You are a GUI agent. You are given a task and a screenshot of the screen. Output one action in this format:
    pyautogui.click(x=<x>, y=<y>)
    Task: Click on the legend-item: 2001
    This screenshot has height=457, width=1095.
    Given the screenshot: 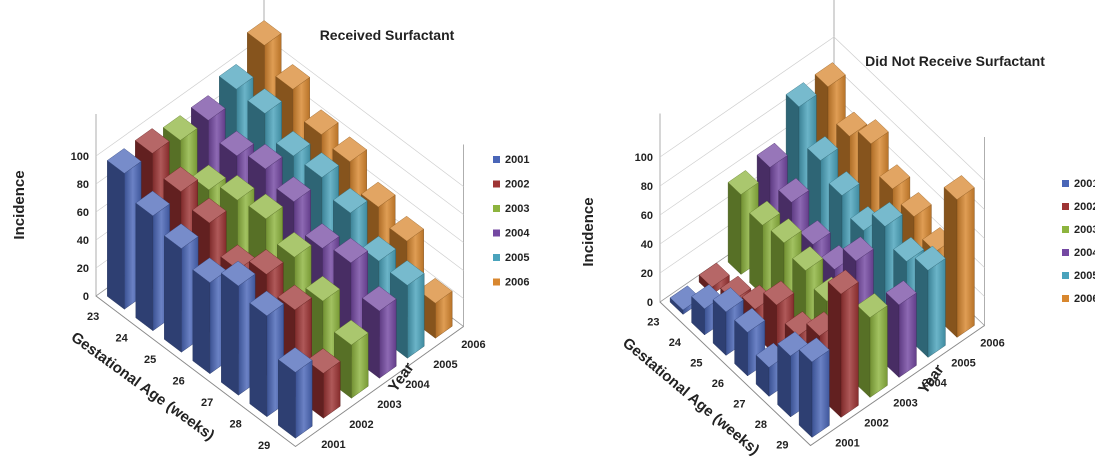 What is the action you would take?
    pyautogui.click(x=1078, y=184)
    